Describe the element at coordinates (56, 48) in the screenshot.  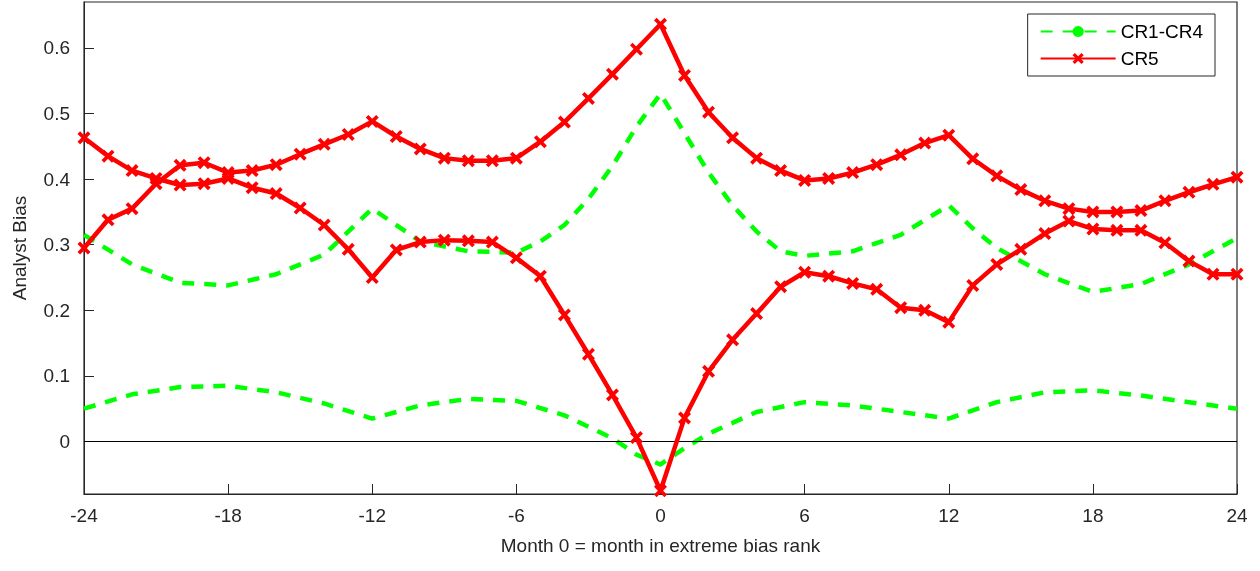
I see `y-tick-label: 0.6` at that location.